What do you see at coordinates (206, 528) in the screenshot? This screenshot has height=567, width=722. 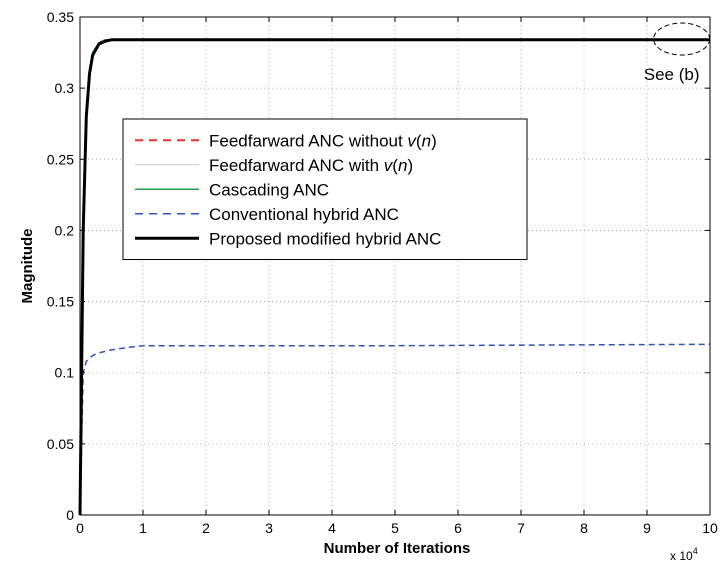 I see `x-tick-label: 2` at bounding box center [206, 528].